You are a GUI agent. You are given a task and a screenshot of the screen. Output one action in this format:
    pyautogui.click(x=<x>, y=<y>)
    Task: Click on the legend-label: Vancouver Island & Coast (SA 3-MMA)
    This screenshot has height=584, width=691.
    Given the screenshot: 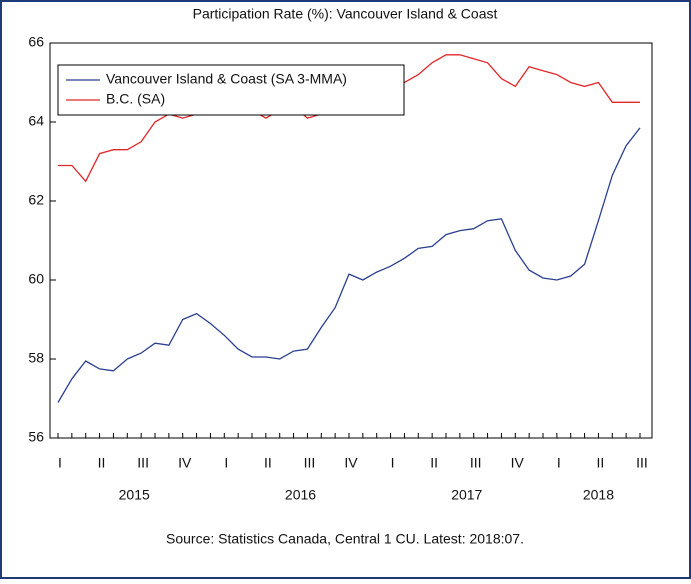 What is the action you would take?
    pyautogui.click(x=226, y=79)
    